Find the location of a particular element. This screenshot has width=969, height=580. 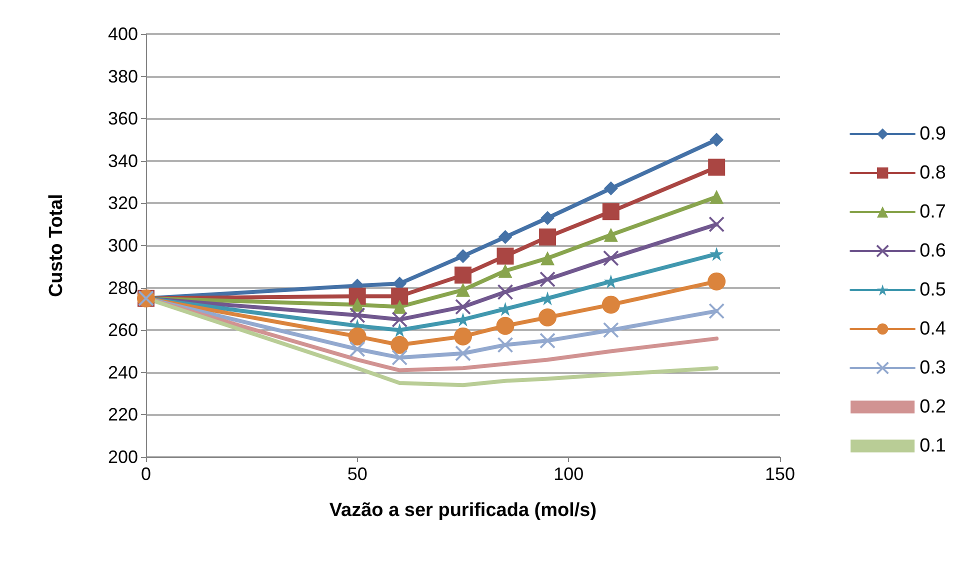

legend-label: 0.2 is located at coordinates (933, 407).